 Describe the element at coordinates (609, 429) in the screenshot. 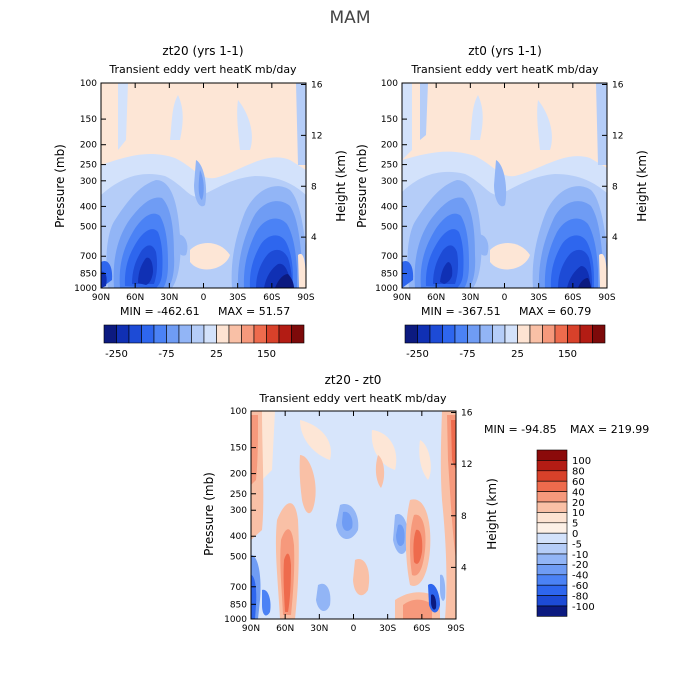

I see `panel-diff-max: MAX = 219.99` at that location.